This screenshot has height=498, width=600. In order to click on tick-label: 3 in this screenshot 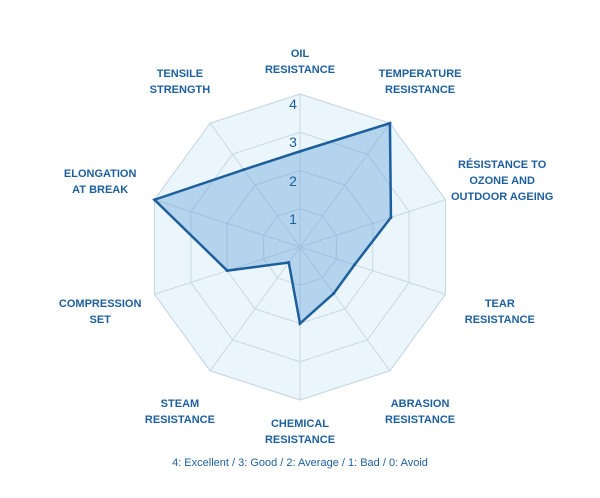, I will do `click(293, 142)`.